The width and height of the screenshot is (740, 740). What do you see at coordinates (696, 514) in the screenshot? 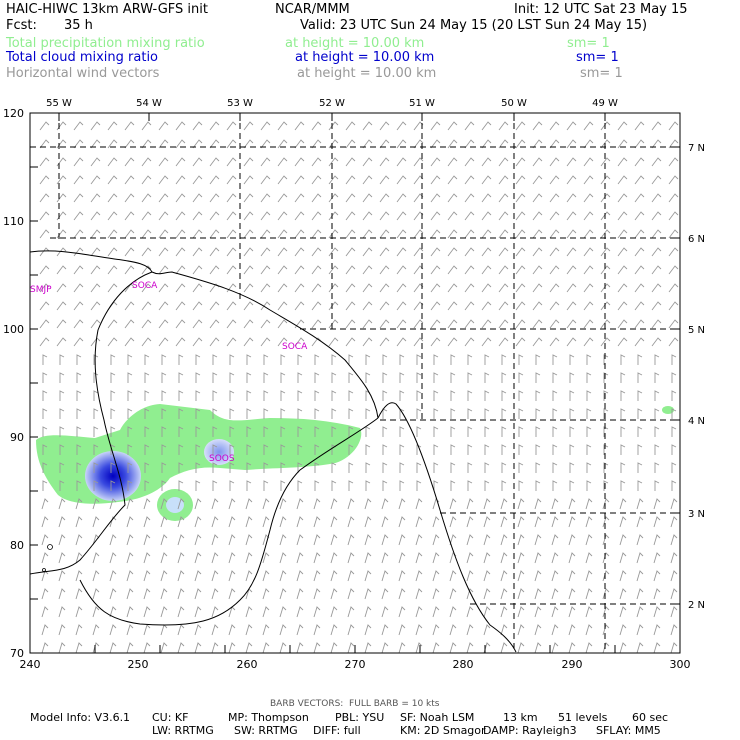
I see `right-axis-label: 3 N` at bounding box center [696, 514].